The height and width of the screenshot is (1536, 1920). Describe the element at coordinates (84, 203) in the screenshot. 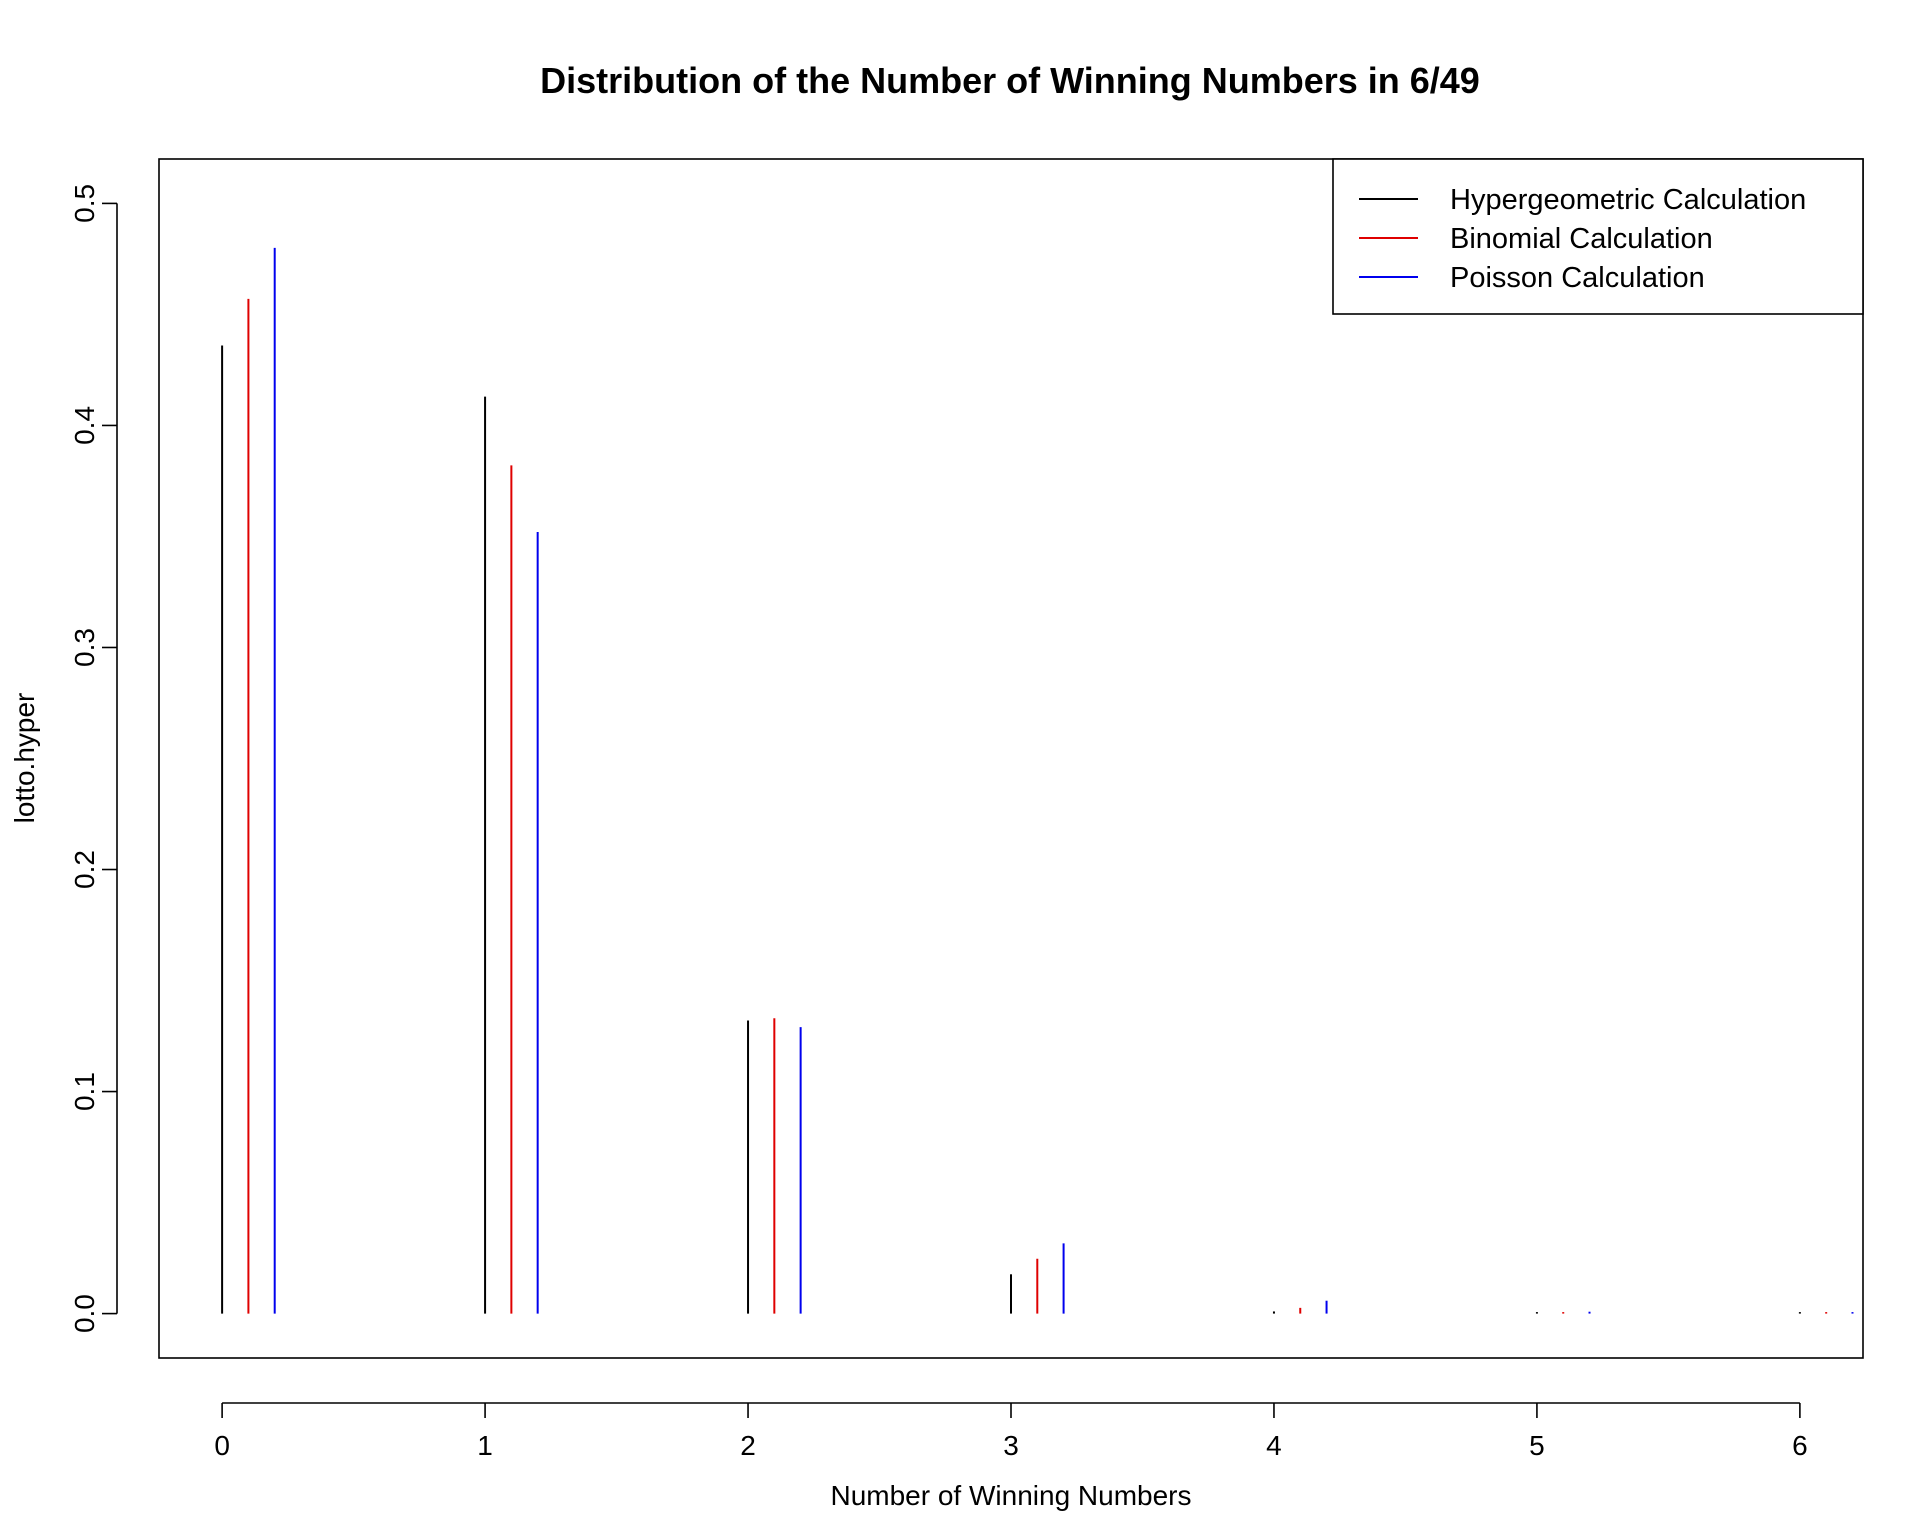

I see `y-tick-label-5: 0.5` at that location.